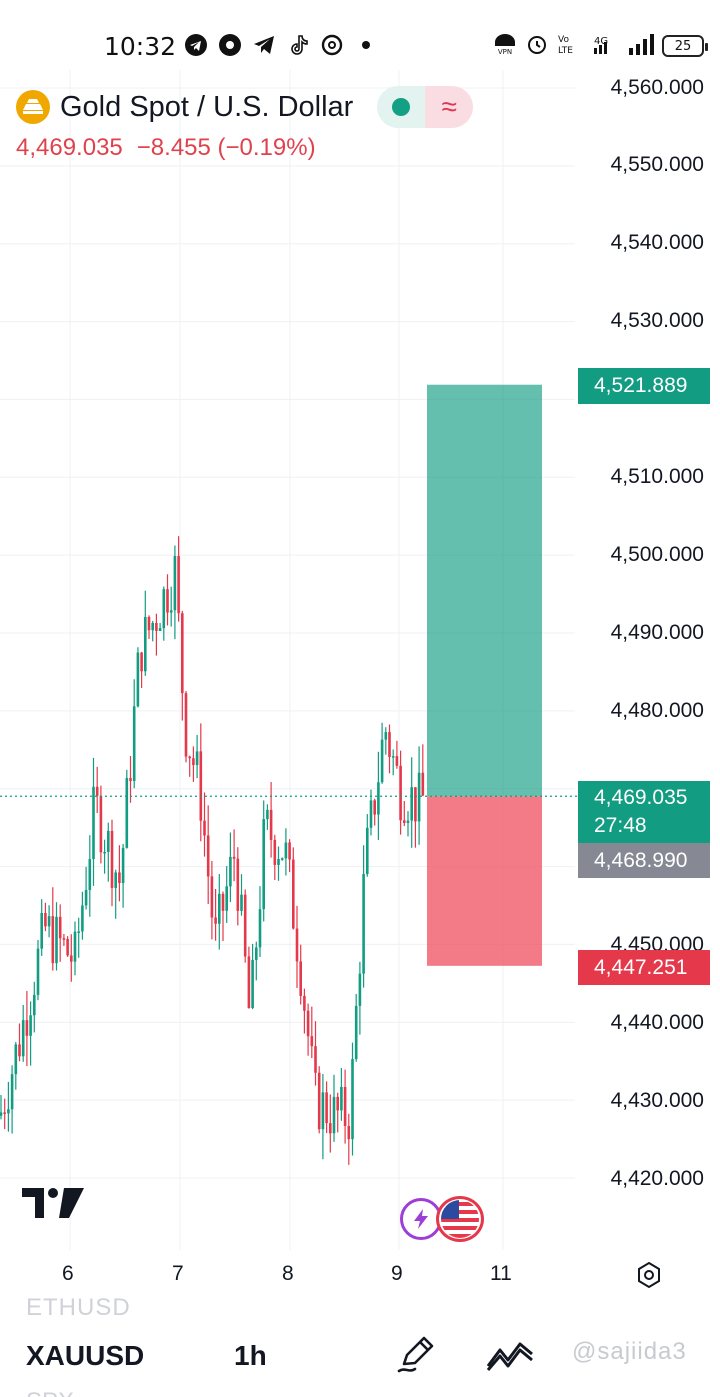  I want to click on event-markers, so click(442, 1219).